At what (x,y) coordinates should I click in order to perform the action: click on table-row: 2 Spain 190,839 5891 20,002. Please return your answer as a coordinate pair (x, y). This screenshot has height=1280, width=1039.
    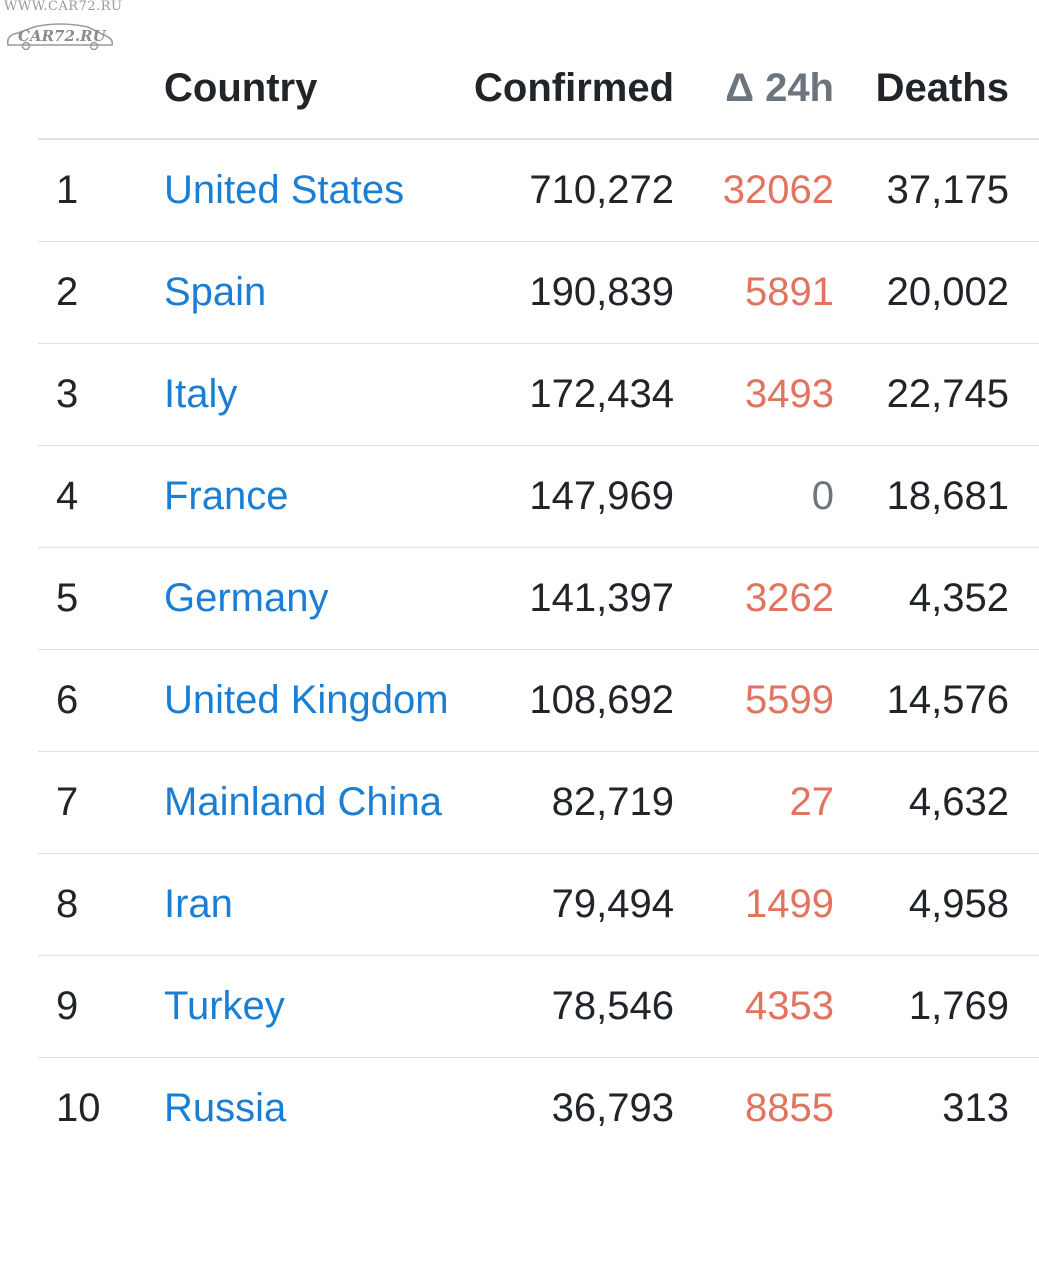
    Looking at the image, I should click on (538, 292).